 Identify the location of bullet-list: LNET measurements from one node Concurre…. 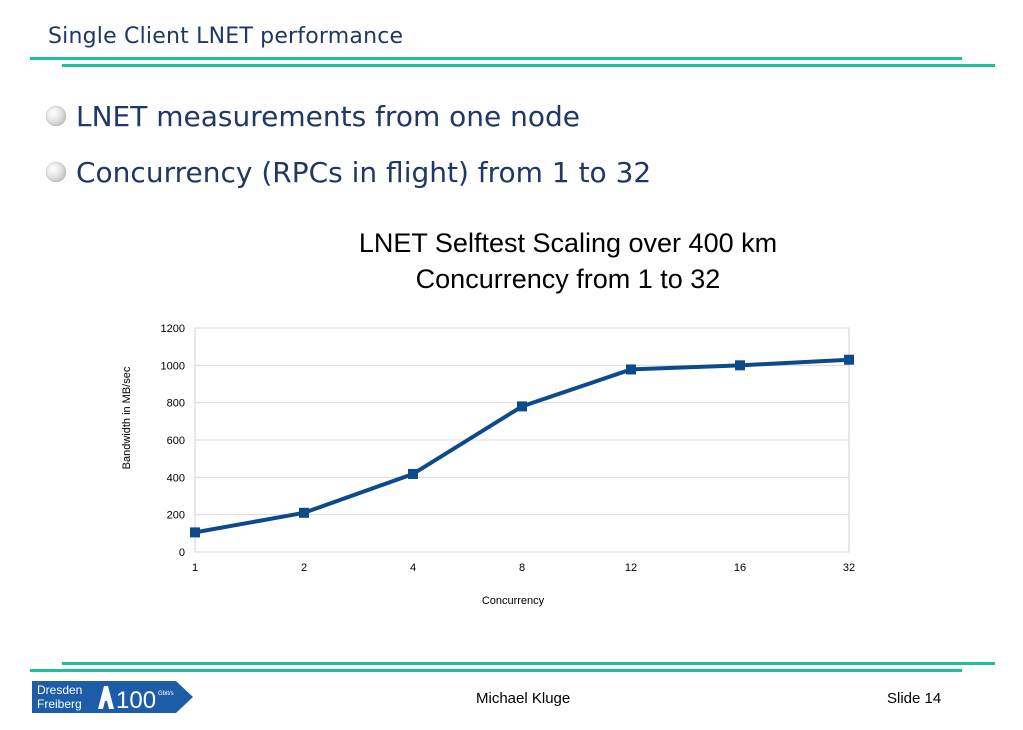
(348, 144).